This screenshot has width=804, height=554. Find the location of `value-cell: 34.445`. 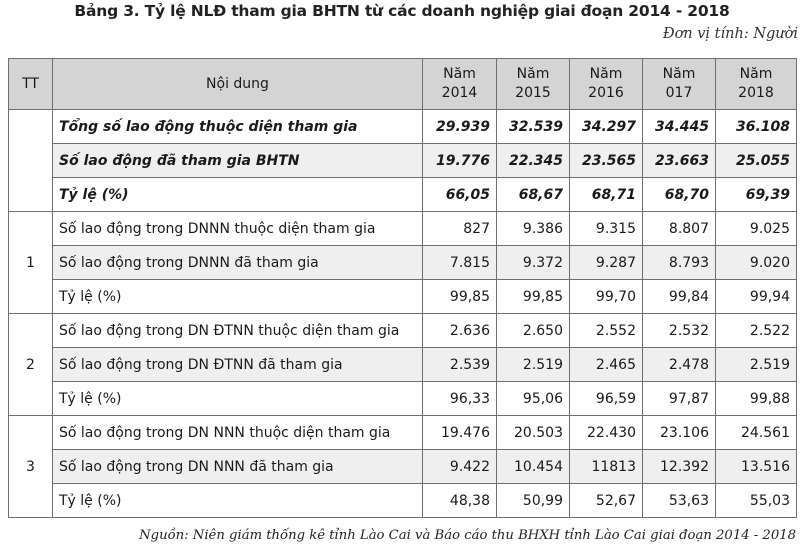

value-cell: 34.445 is located at coordinates (679, 126).